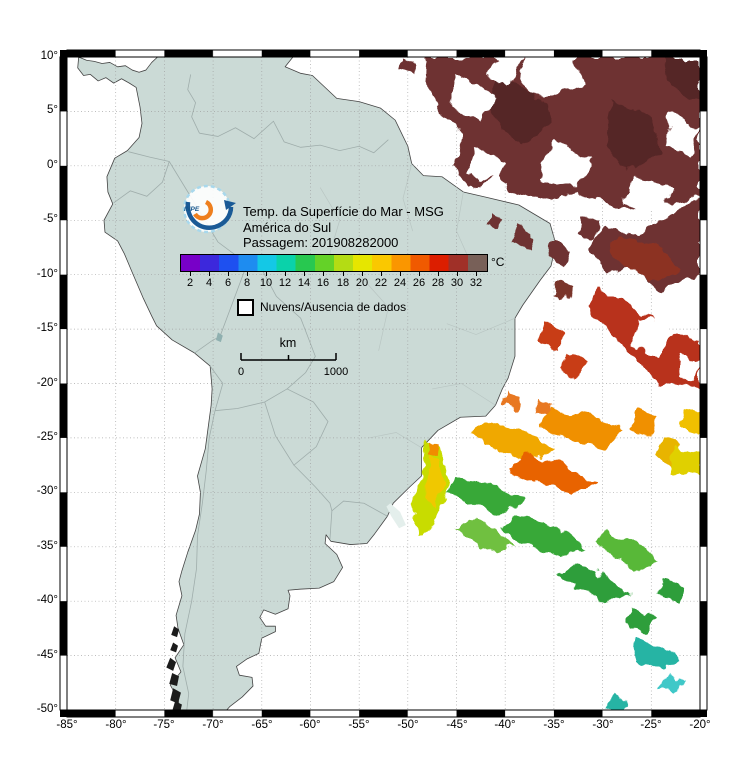  Describe the element at coordinates (334, 263) in the screenshot. I see `colorbar` at that location.